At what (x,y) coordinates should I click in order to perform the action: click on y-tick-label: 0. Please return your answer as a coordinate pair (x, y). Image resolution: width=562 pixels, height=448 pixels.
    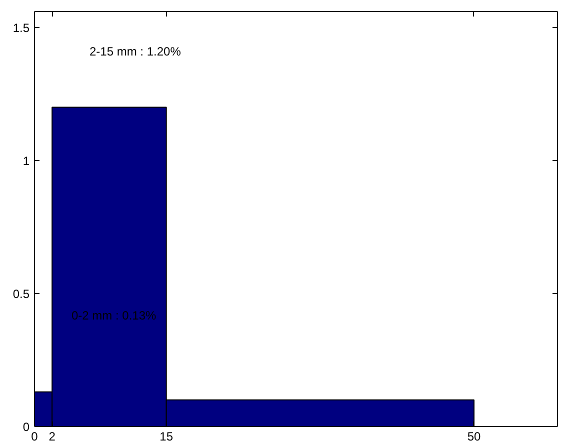
    Looking at the image, I should click on (26, 427).